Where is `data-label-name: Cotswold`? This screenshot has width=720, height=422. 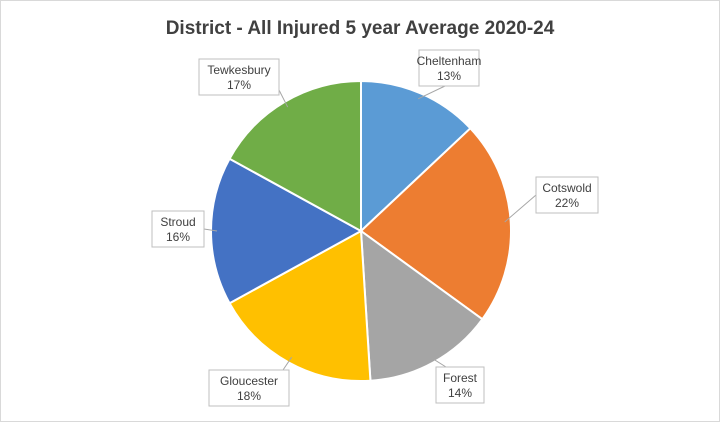
data-label-name: Cotswold is located at coordinates (566, 188).